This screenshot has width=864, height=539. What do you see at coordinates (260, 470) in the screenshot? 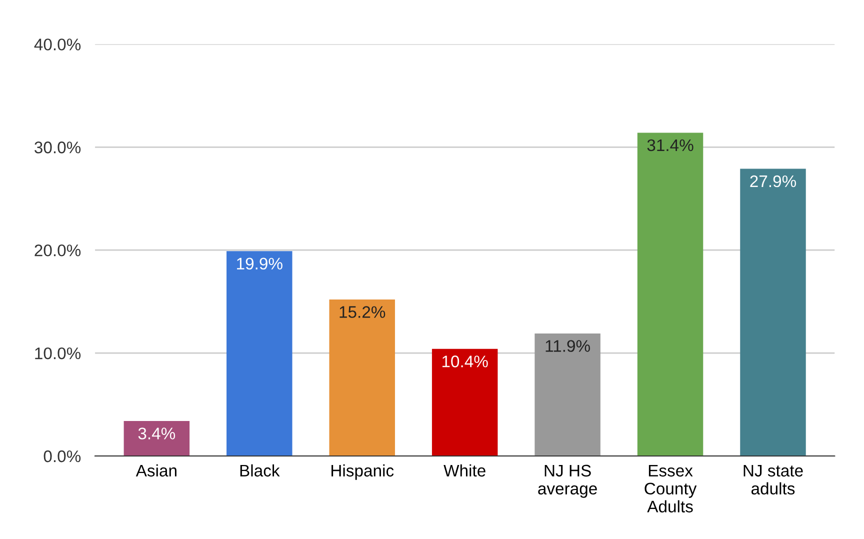
I see `x-tick-label: Black` at bounding box center [260, 470].